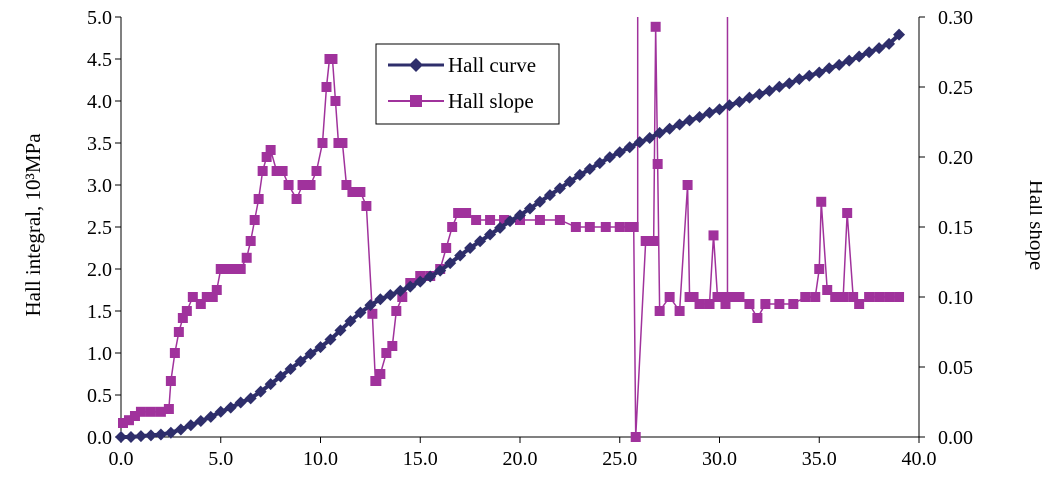 This screenshot has width=1042, height=477. What do you see at coordinates (1033, 225) in the screenshot?
I see `y2-axis-title: Hall shope` at bounding box center [1033, 225].